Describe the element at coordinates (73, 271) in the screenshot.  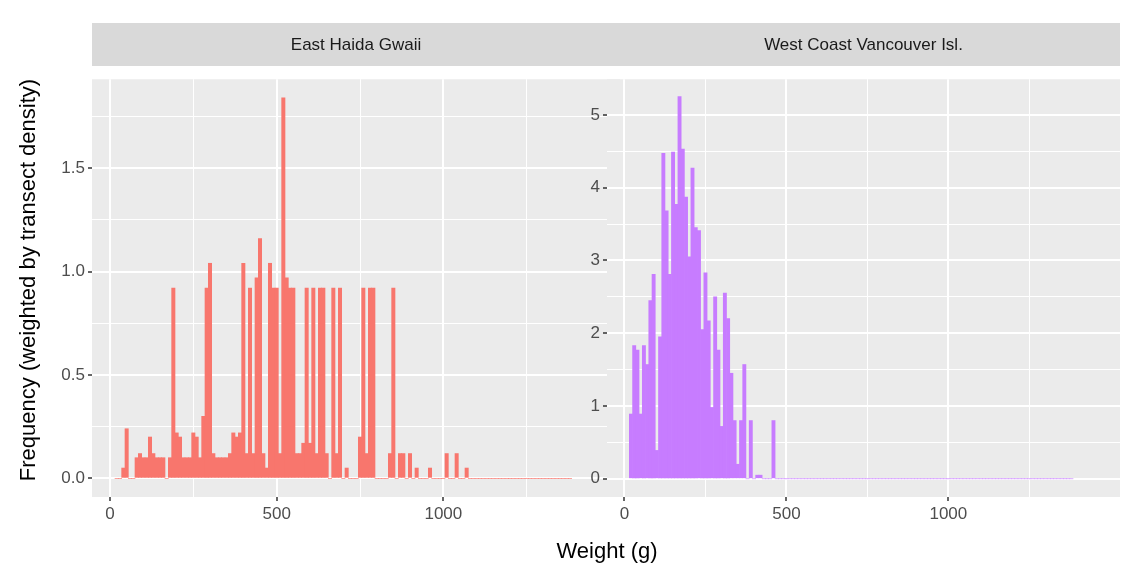
I see `y-tick-label: 1.0` at that location.